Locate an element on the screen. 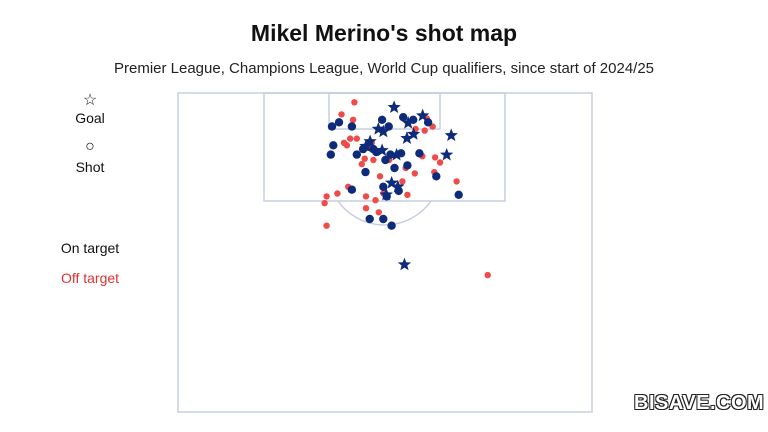 This screenshot has height=432, width=768. shot-circle-icon: ○ is located at coordinates (90, 146).